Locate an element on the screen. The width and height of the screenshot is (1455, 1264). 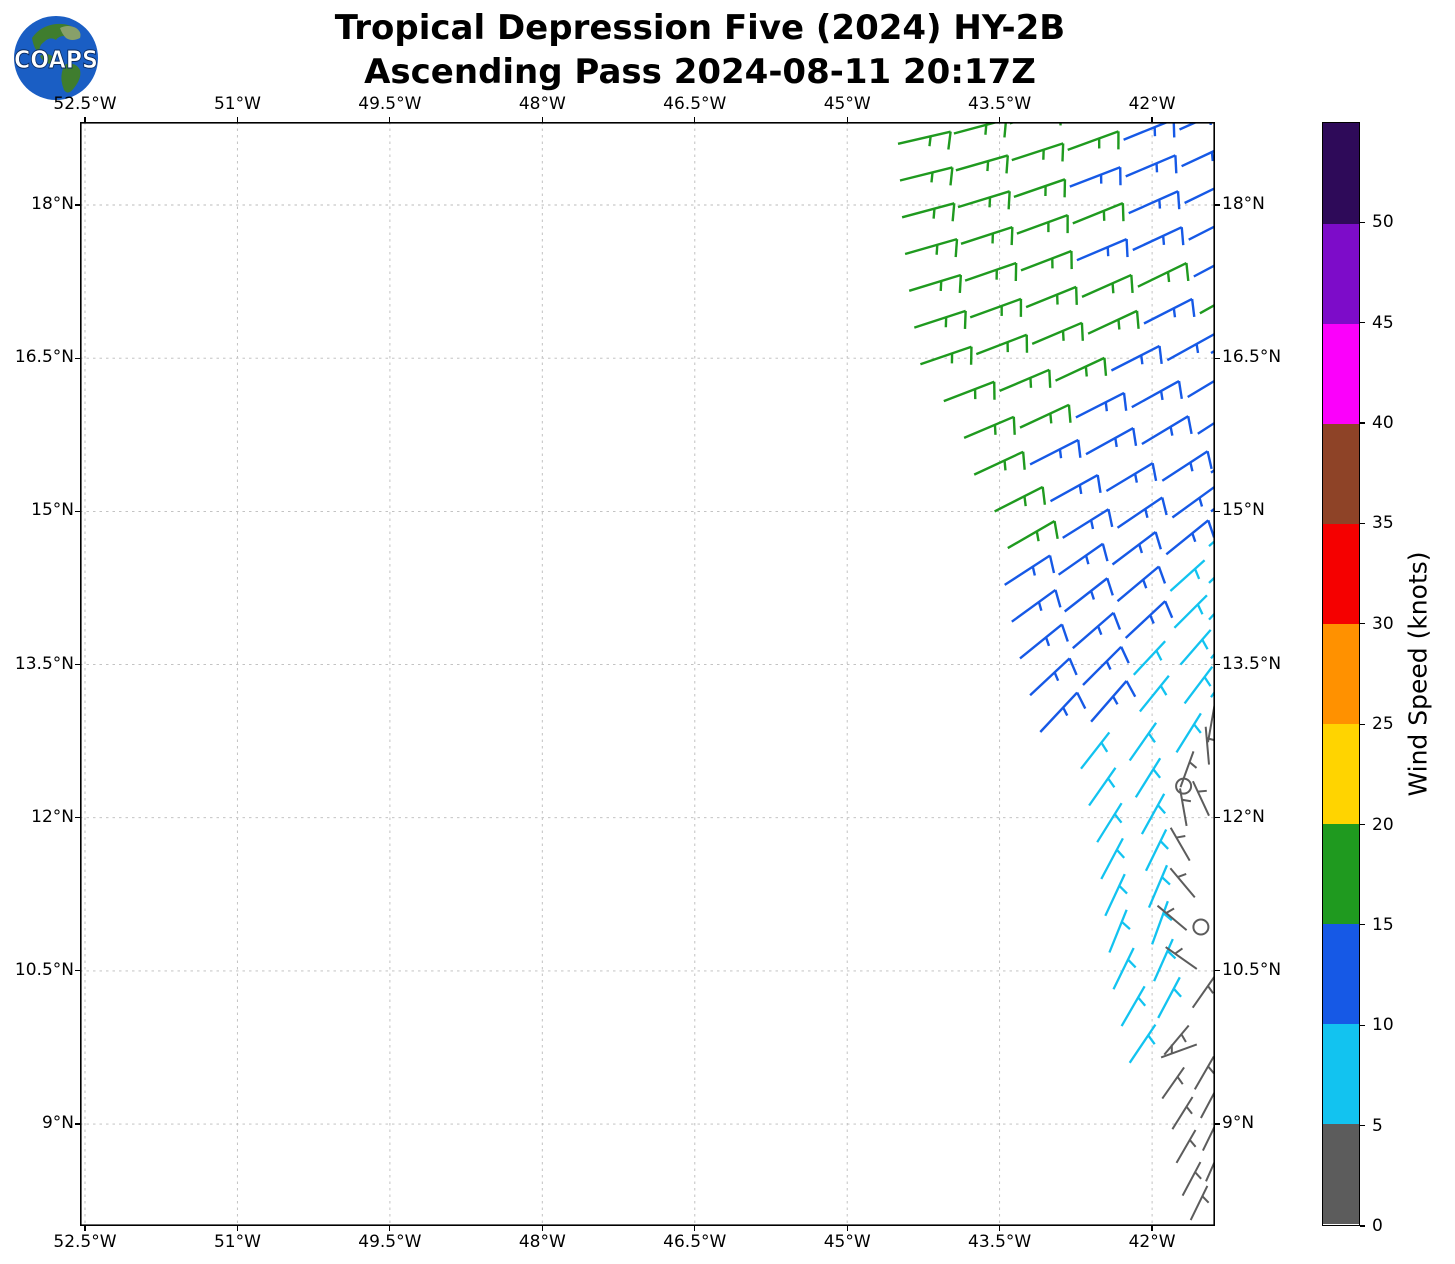
x-tick-label-bottom: 46.5°W is located at coordinates (695, 1242).